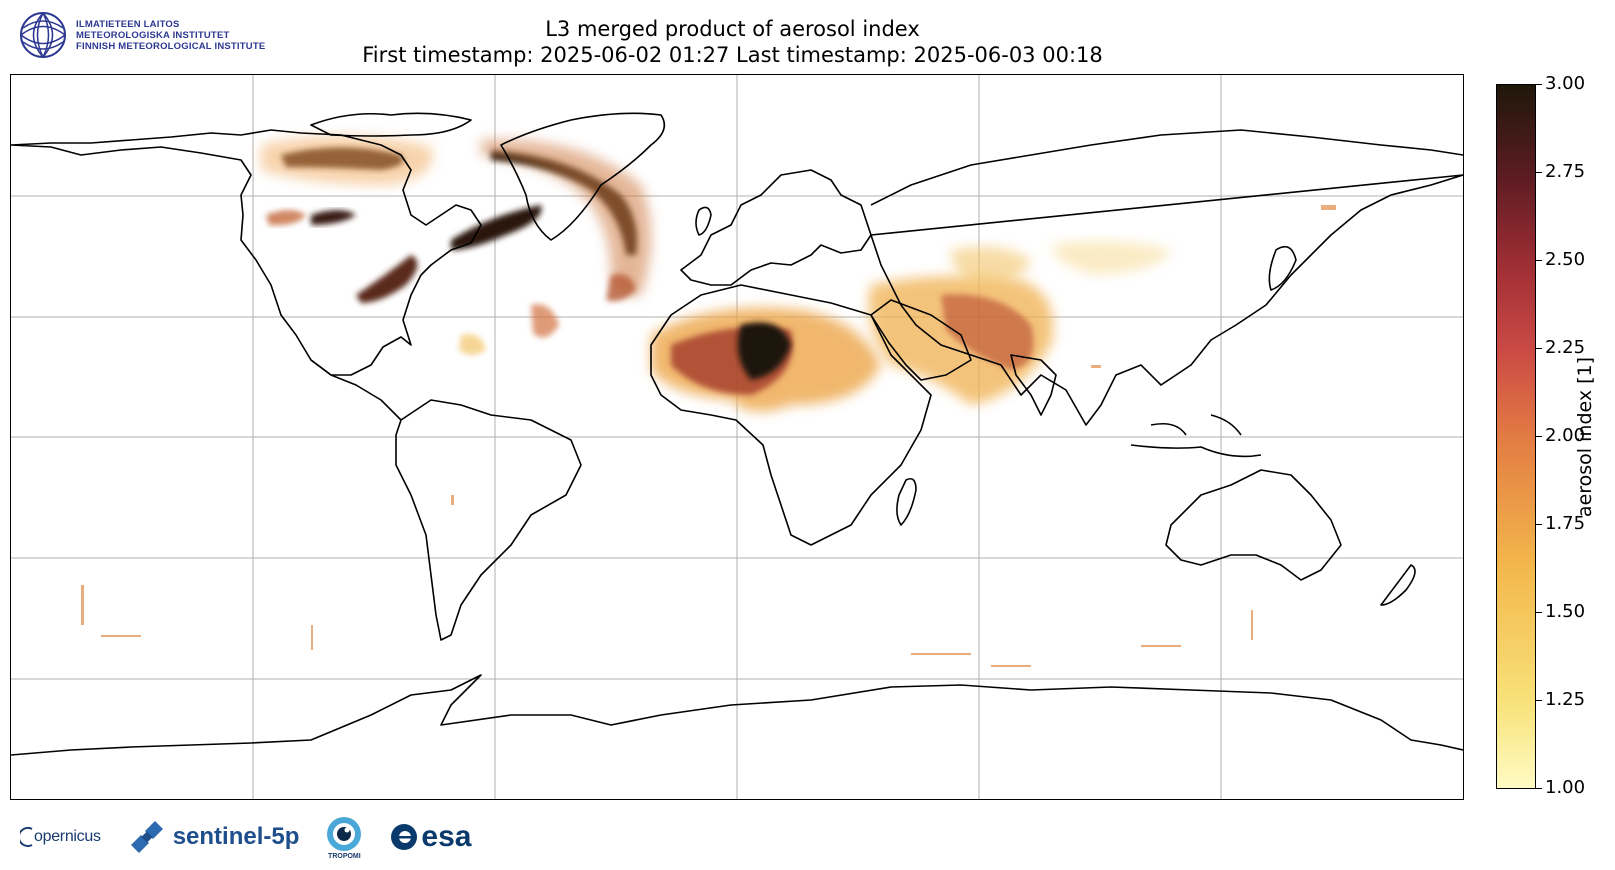  Describe the element at coordinates (446, 836) in the screenshot. I see `esa-wordmark: esa` at that location.